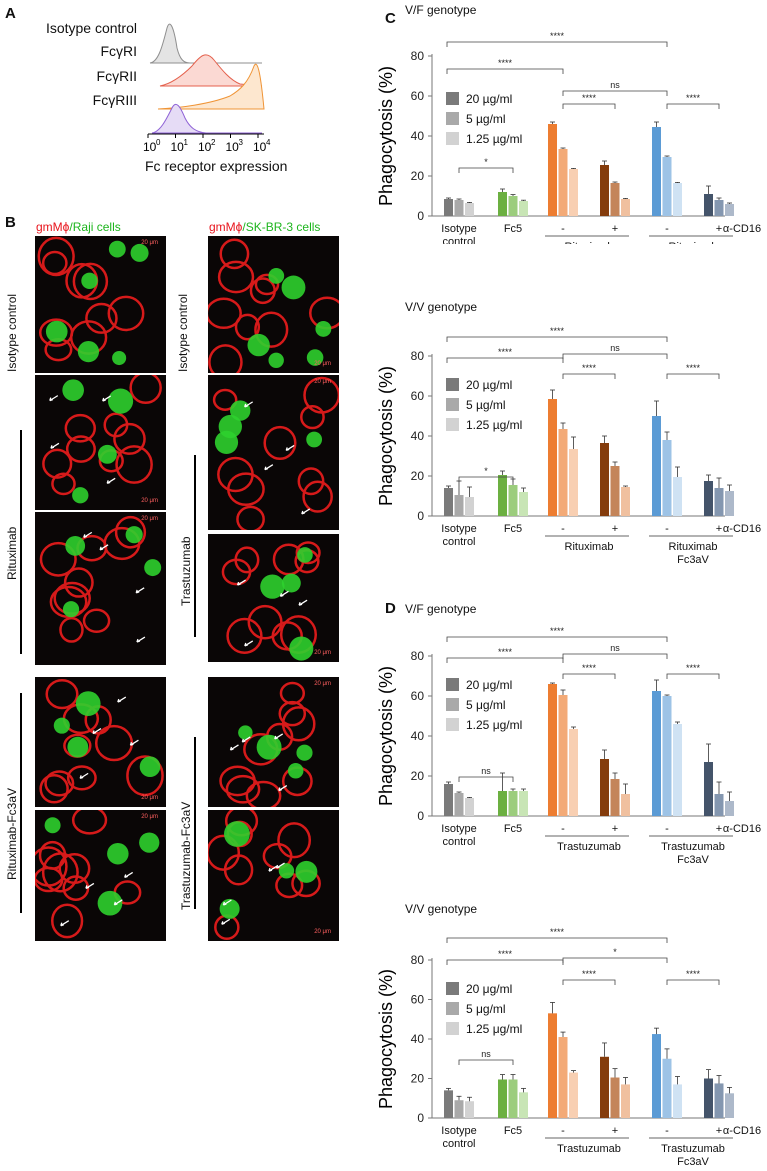  Describe the element at coordinates (486, 1062) in the screenshot. I see `sig-bracket-isotype-fc5` at that location.